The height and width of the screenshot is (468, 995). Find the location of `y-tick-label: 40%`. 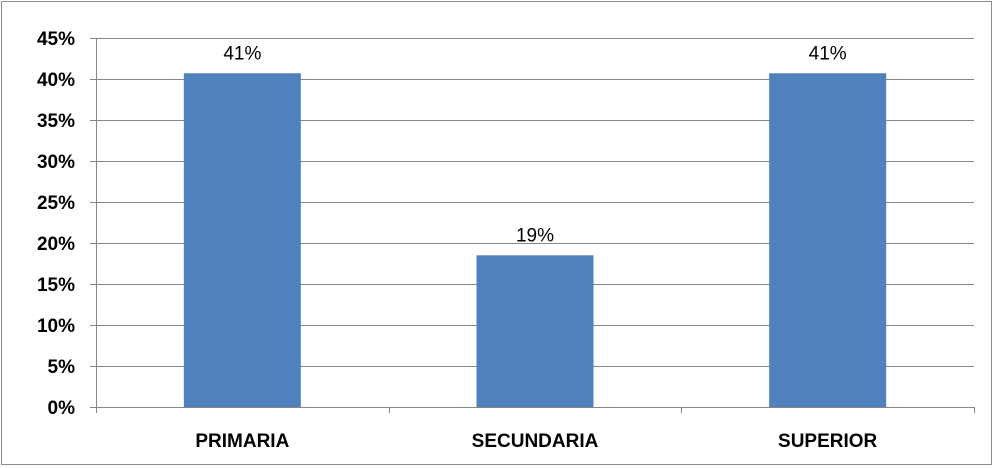

y-tick-label: 40% is located at coordinates (56, 80).